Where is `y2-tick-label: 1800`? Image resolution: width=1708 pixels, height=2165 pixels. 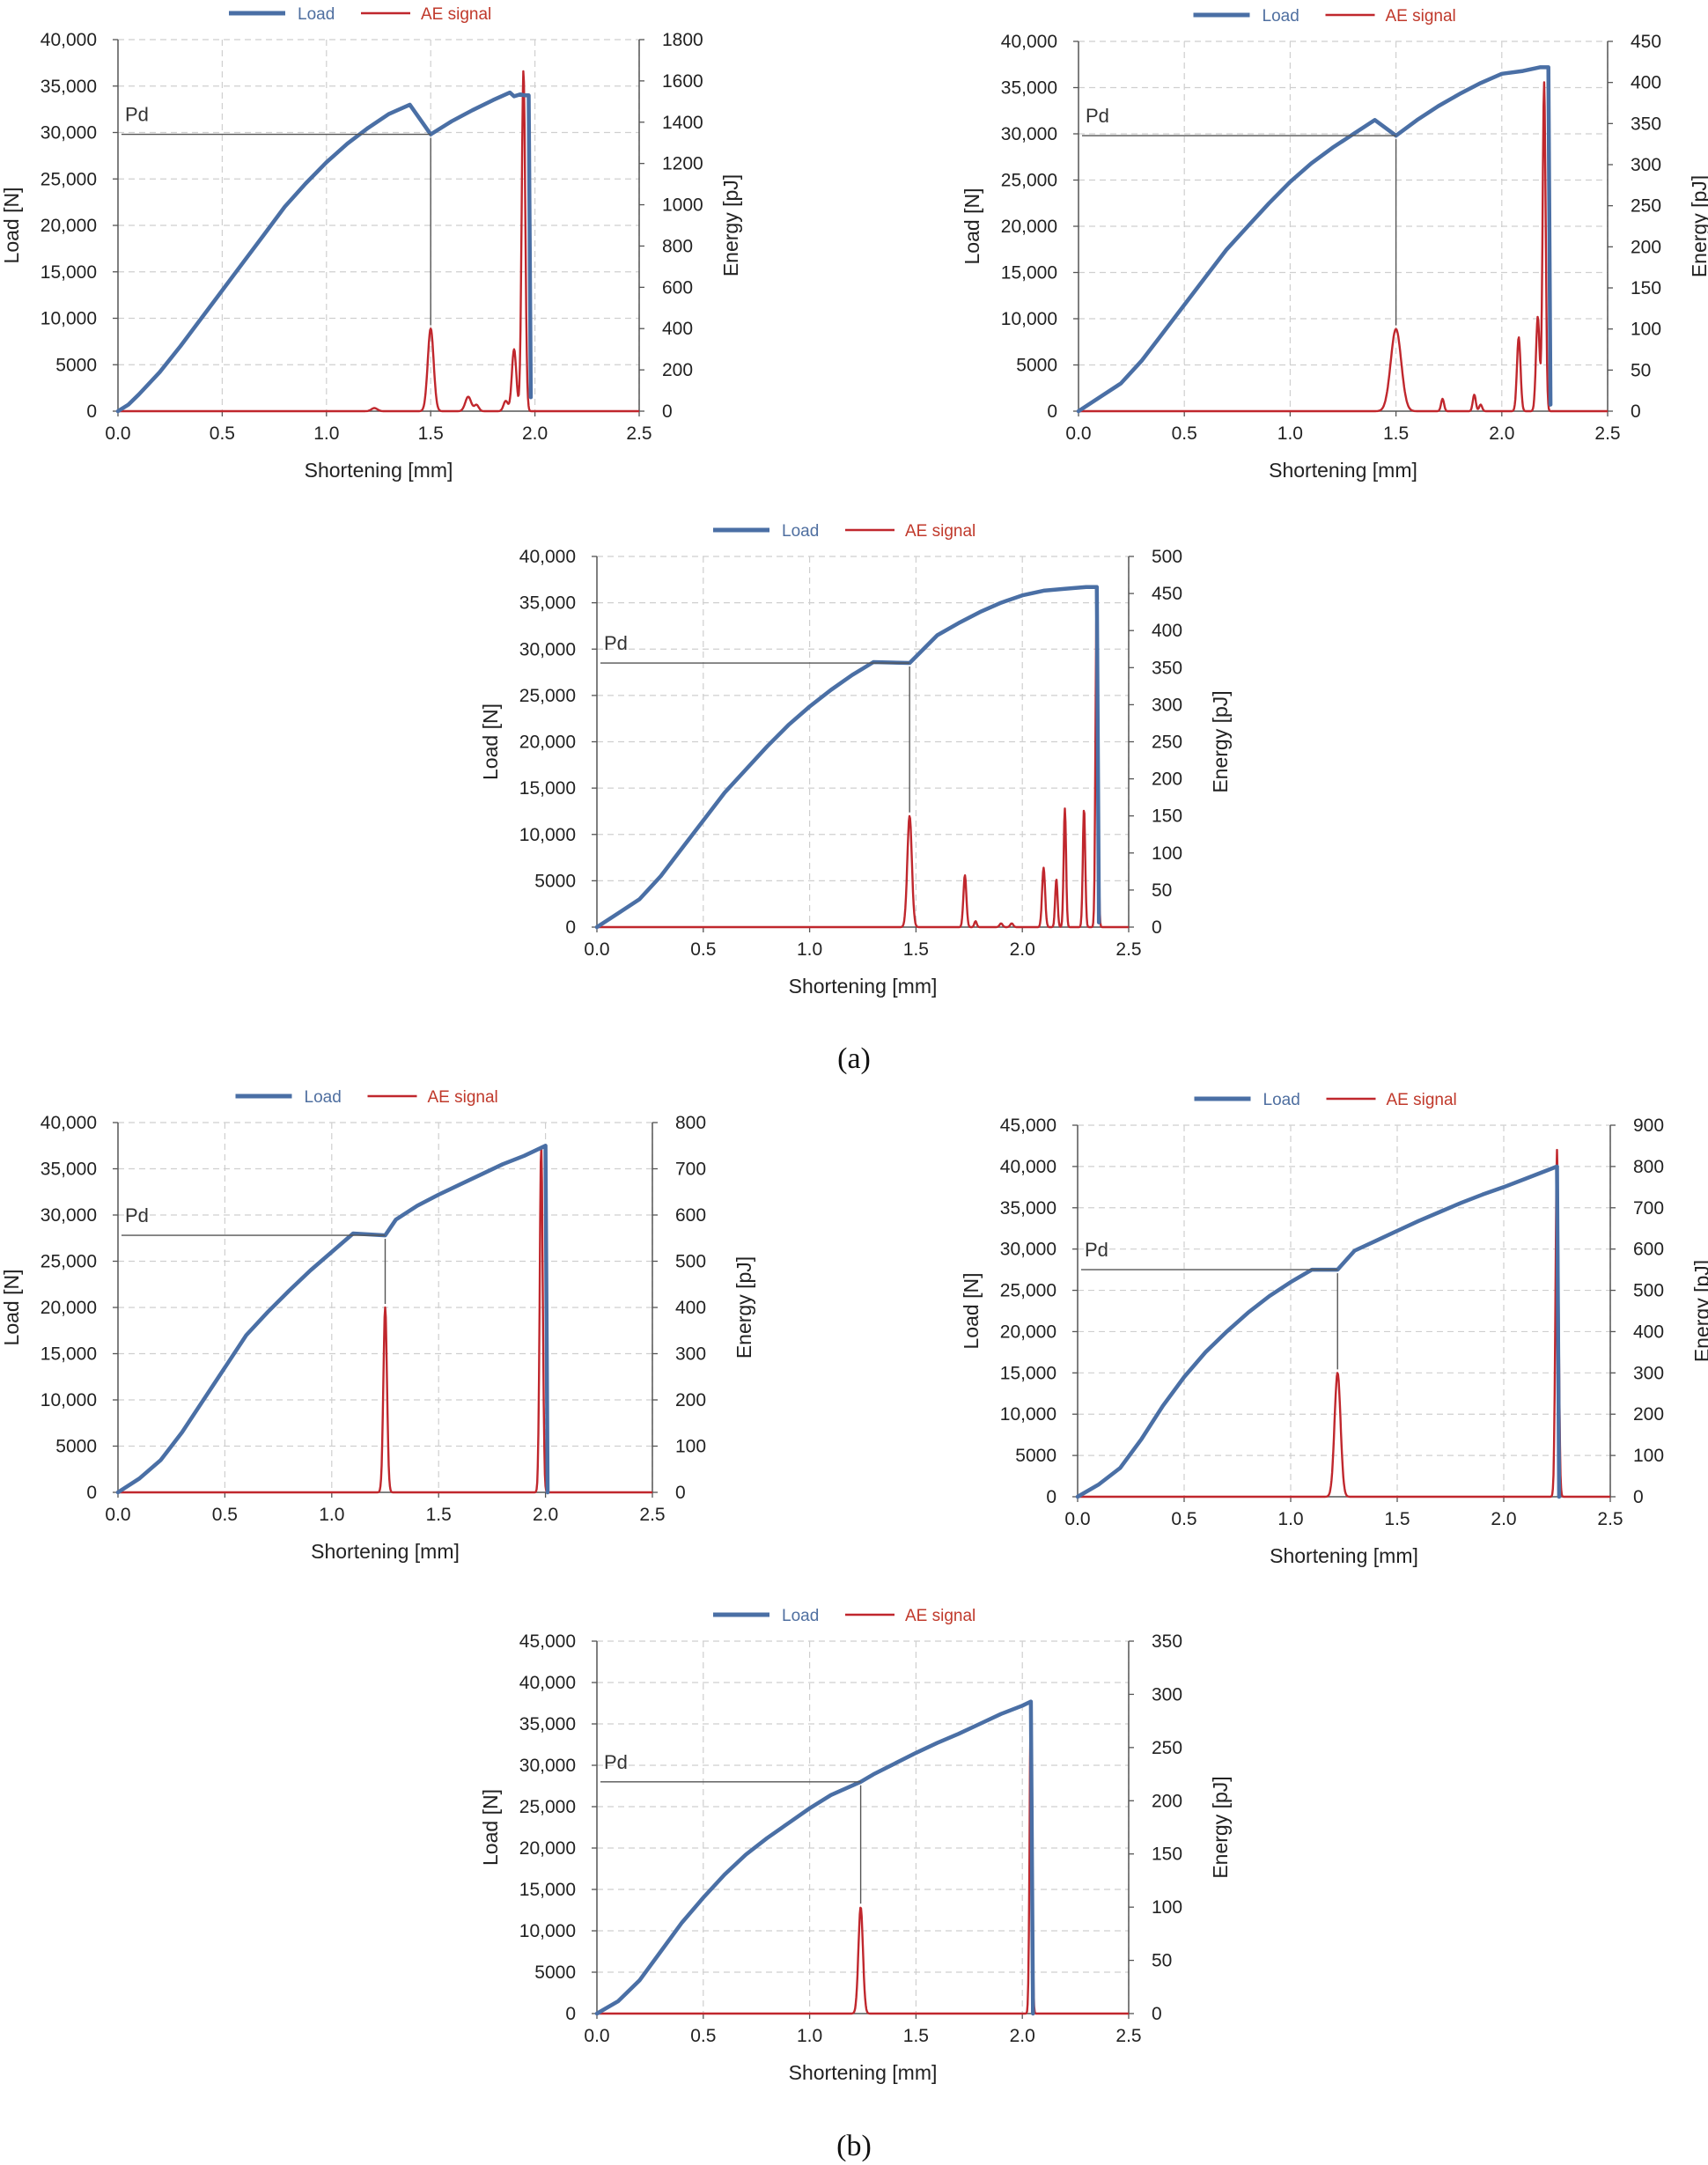 y2-tick-label: 1800 is located at coordinates (682, 40).